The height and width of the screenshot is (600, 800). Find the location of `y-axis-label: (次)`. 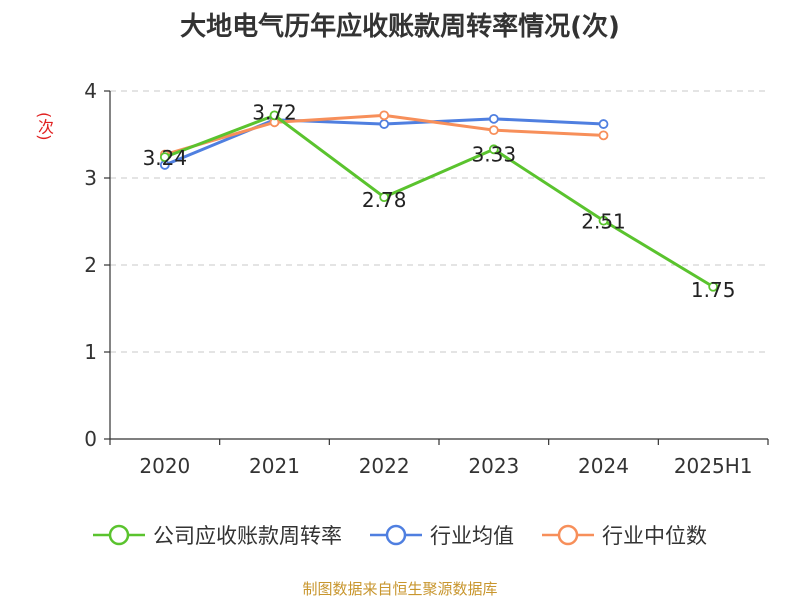

y-axis-label: (次) is located at coordinates (44, 126).